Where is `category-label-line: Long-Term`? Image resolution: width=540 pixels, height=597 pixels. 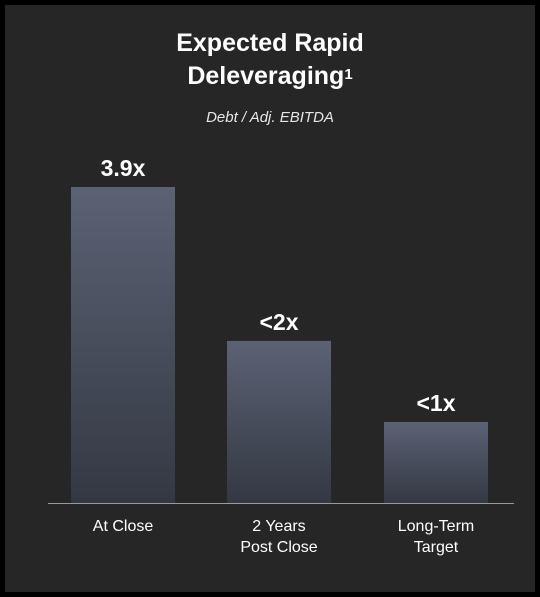
category-label-line: Long-Term is located at coordinates (436, 526).